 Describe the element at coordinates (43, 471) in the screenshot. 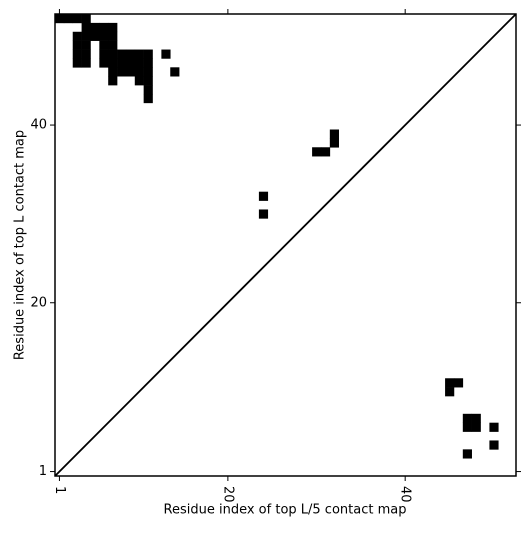

I see `y-tick-label: 1` at that location.